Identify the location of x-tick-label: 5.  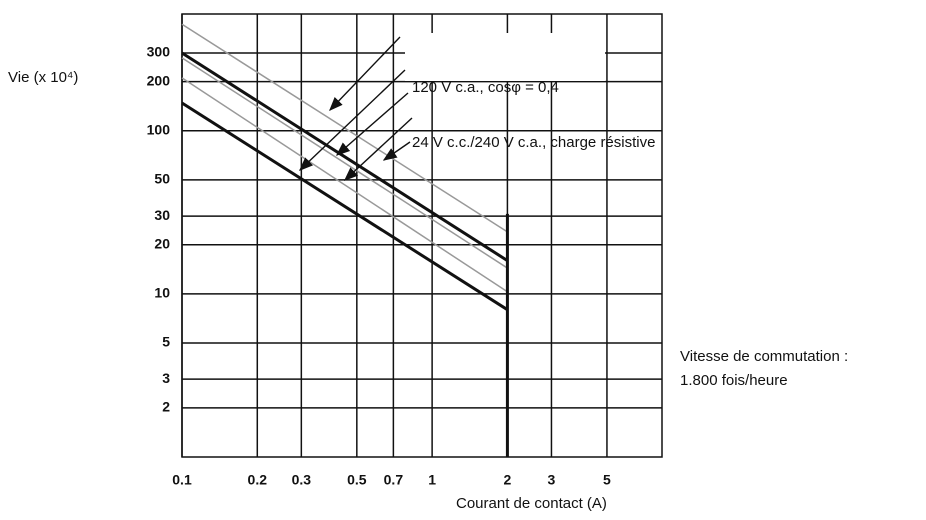
(607, 480).